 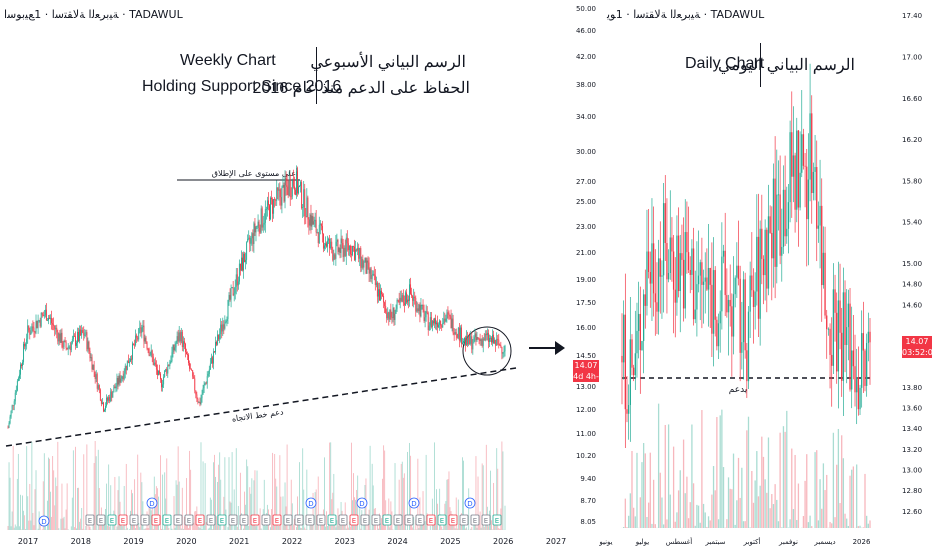 What do you see at coordinates (912, 181) in the screenshot?
I see `daily-right-tick: 15.80` at bounding box center [912, 181].